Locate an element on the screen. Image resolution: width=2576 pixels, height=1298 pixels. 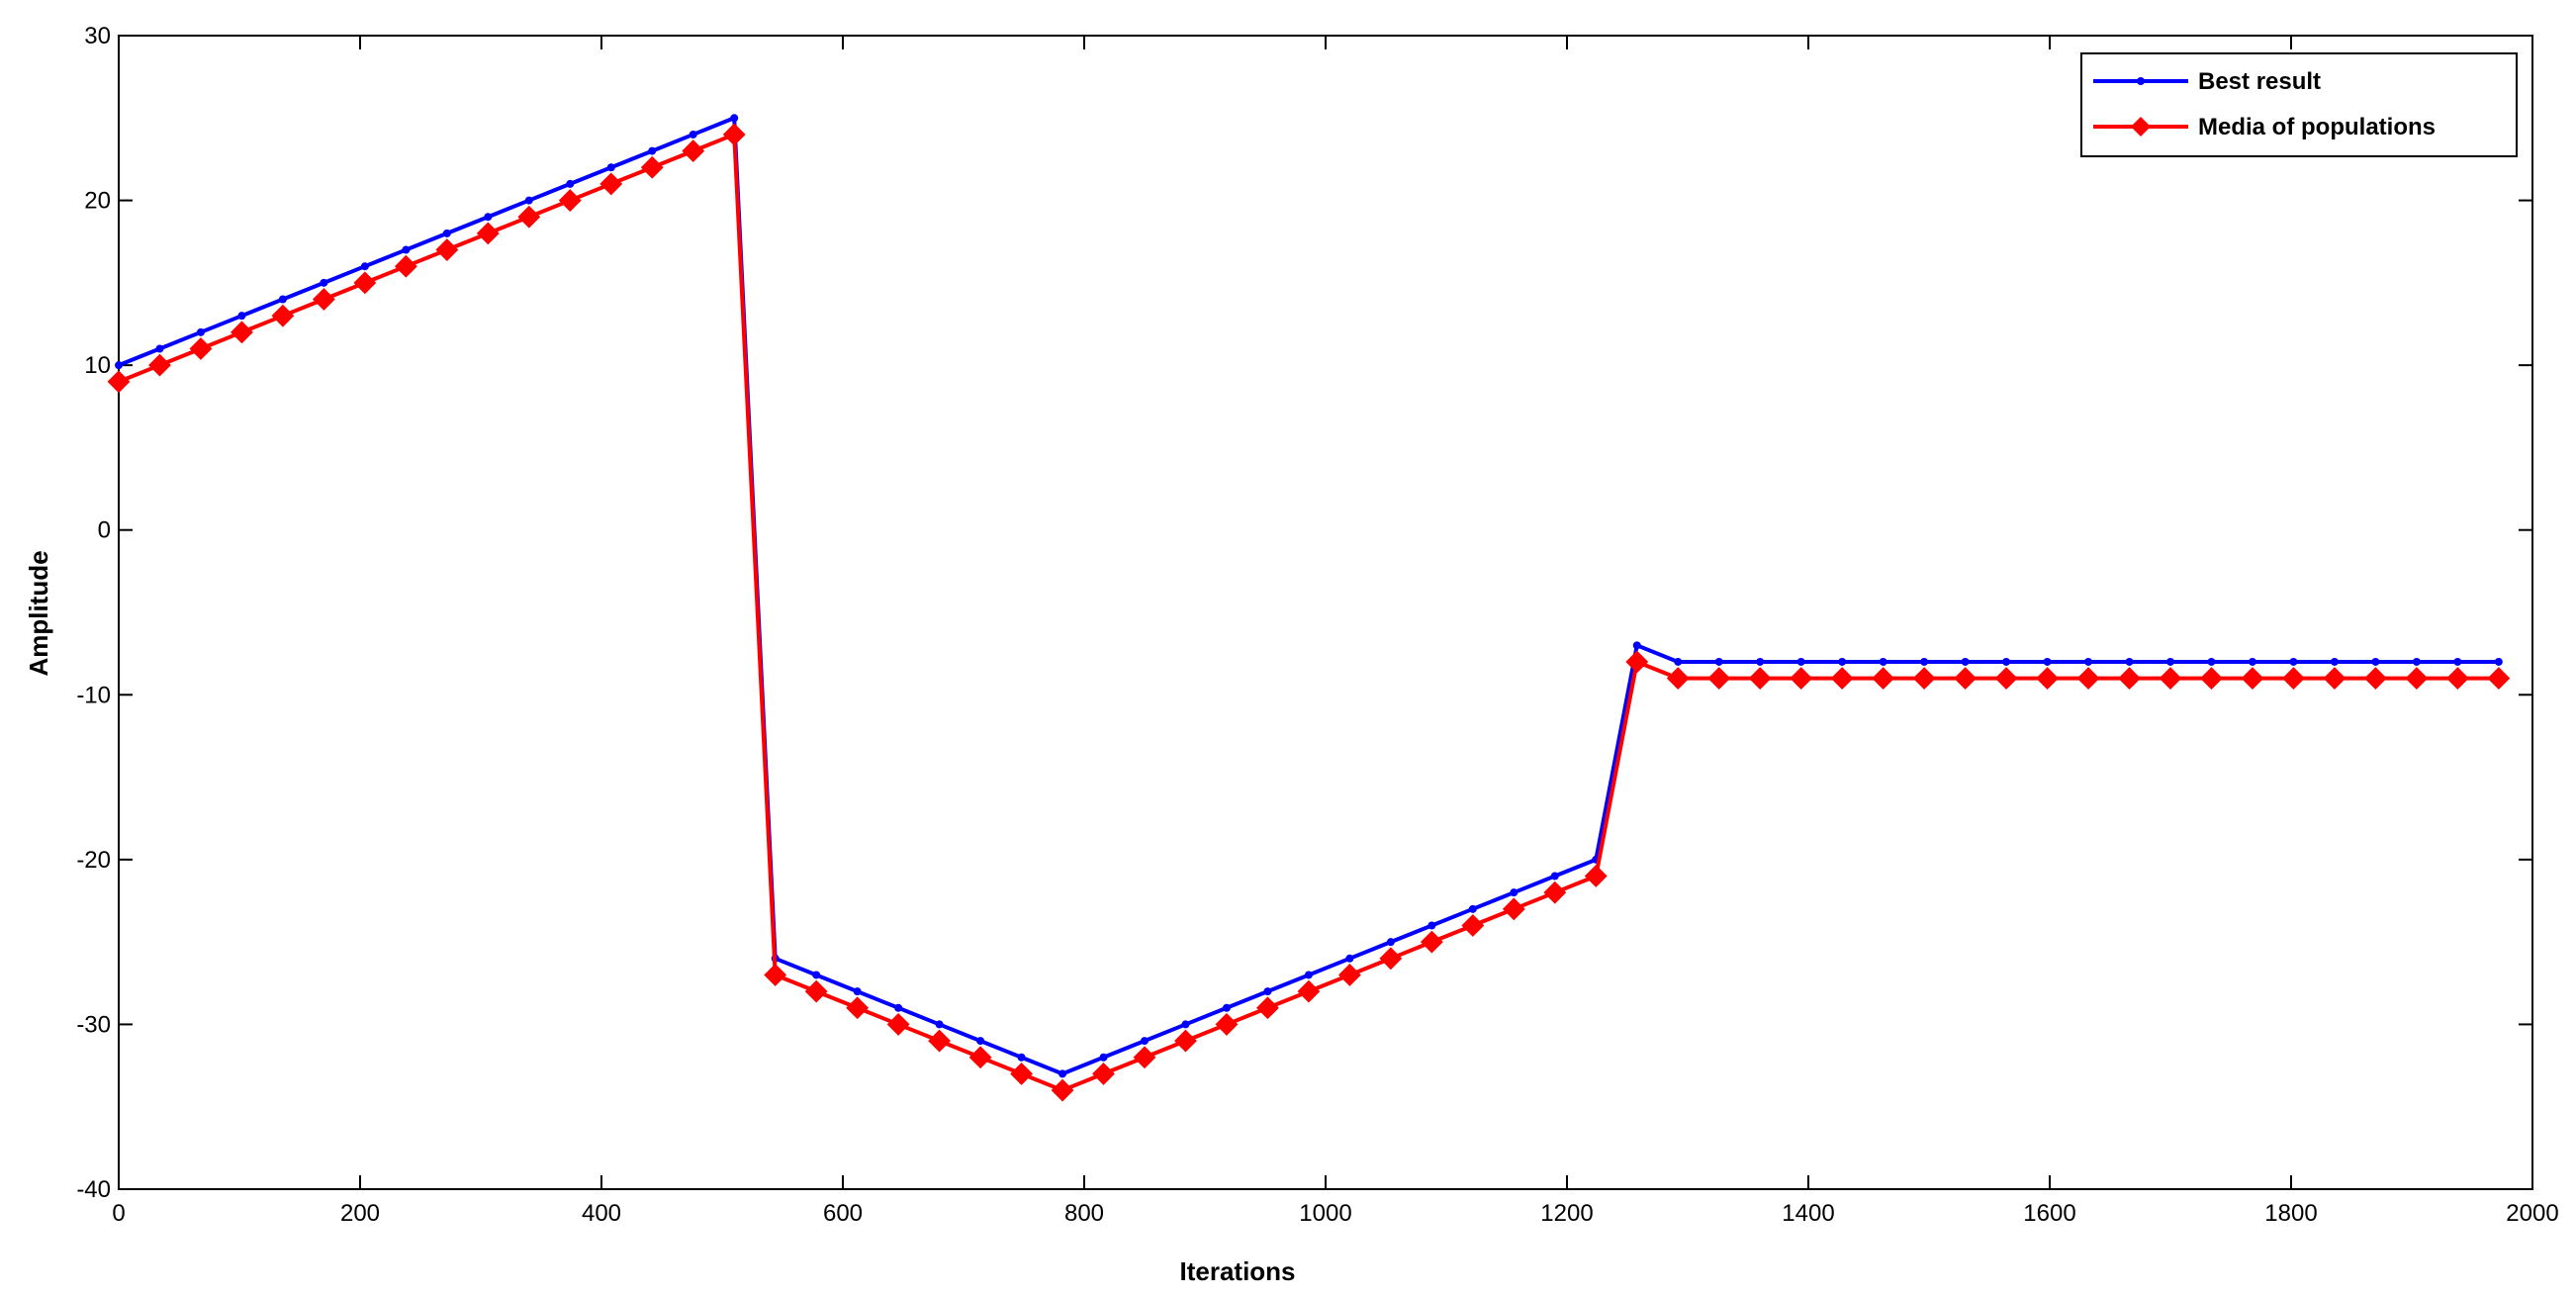
legend: Best result Media of populations is located at coordinates (2299, 105).